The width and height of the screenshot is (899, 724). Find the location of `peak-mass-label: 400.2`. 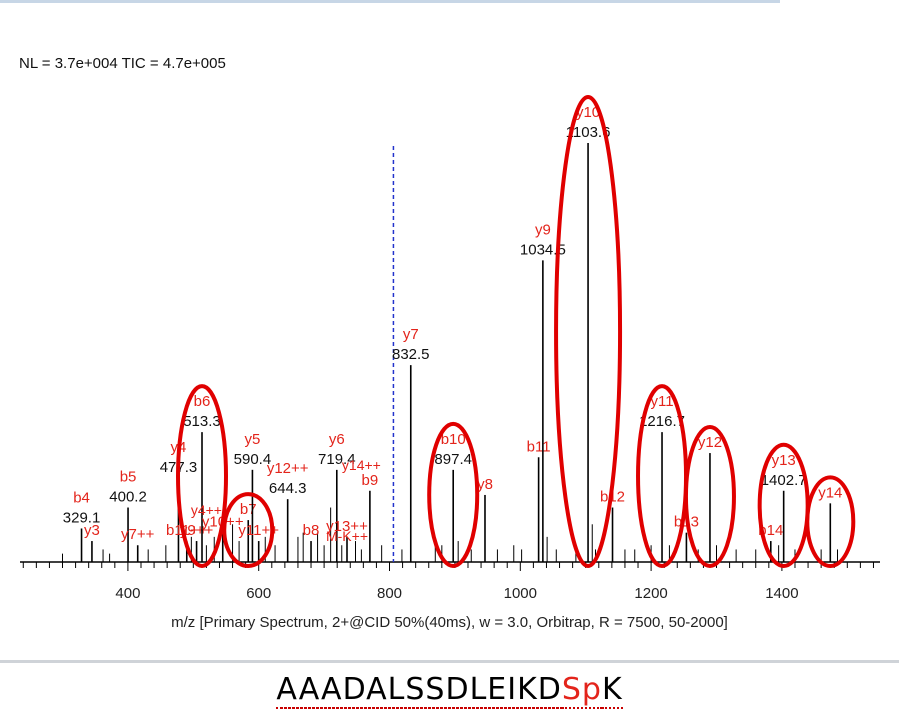

peak-mass-label: 400.2 is located at coordinates (128, 497).